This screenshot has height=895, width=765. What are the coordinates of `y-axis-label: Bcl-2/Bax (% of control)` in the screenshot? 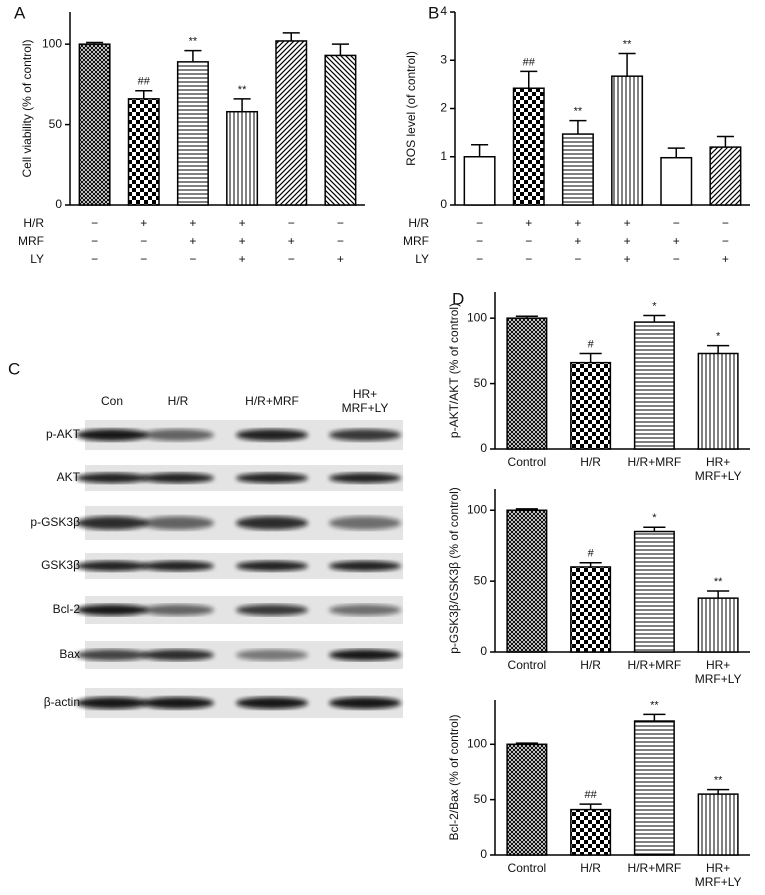 It's located at (454, 777).